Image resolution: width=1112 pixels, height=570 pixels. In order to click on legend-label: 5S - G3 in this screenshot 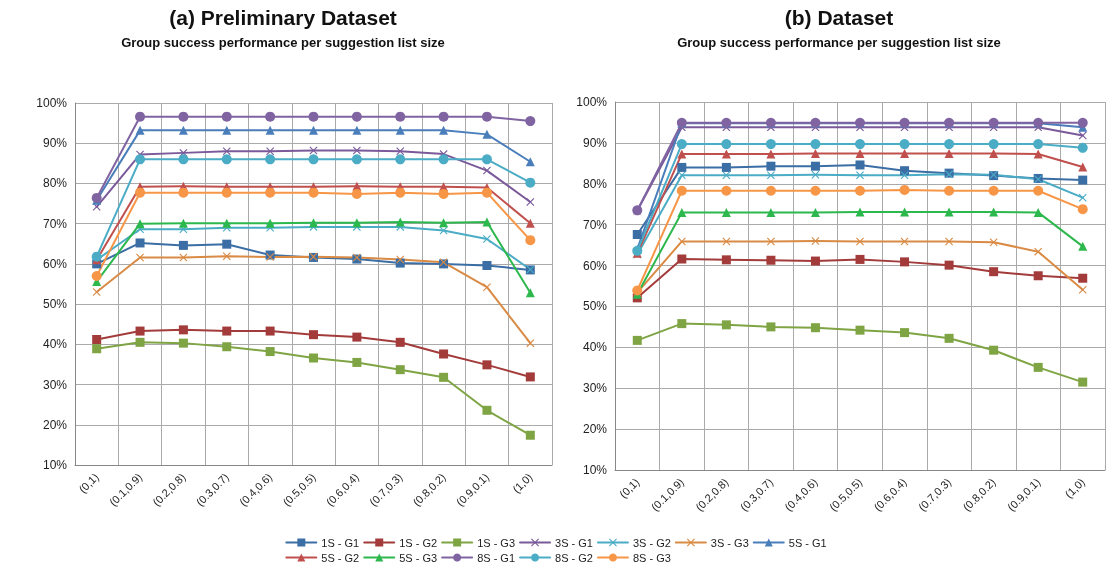, I will do `click(418, 557)`.